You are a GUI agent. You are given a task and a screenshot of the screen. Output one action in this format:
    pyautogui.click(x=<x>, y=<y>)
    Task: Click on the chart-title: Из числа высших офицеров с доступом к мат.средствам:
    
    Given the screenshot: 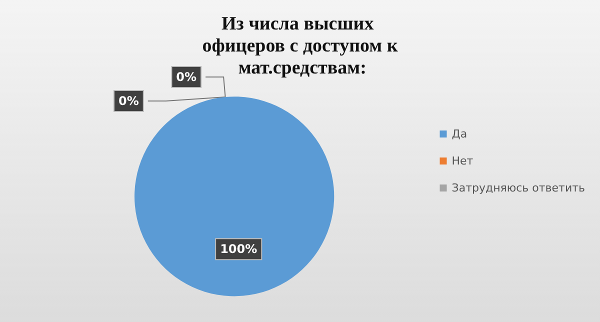 What is the action you would take?
    pyautogui.click(x=300, y=46)
    